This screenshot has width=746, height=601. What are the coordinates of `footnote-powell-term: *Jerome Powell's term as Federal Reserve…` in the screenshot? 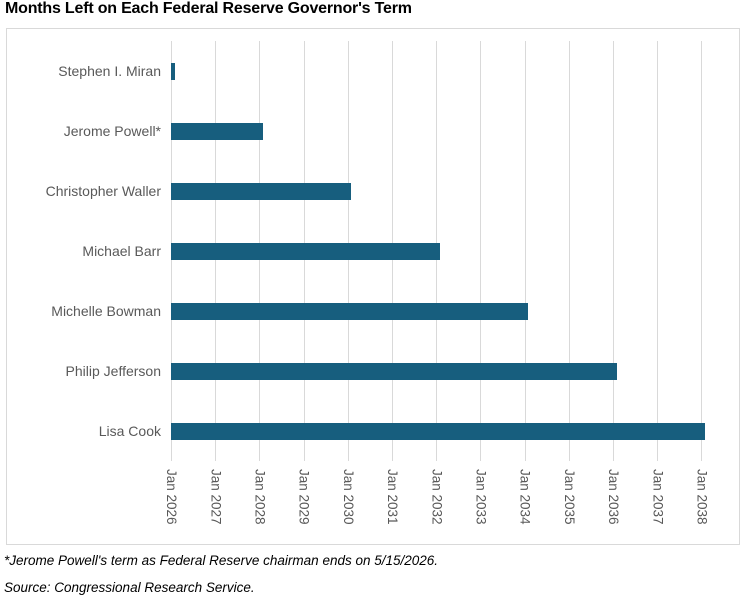 It's located at (221, 560).